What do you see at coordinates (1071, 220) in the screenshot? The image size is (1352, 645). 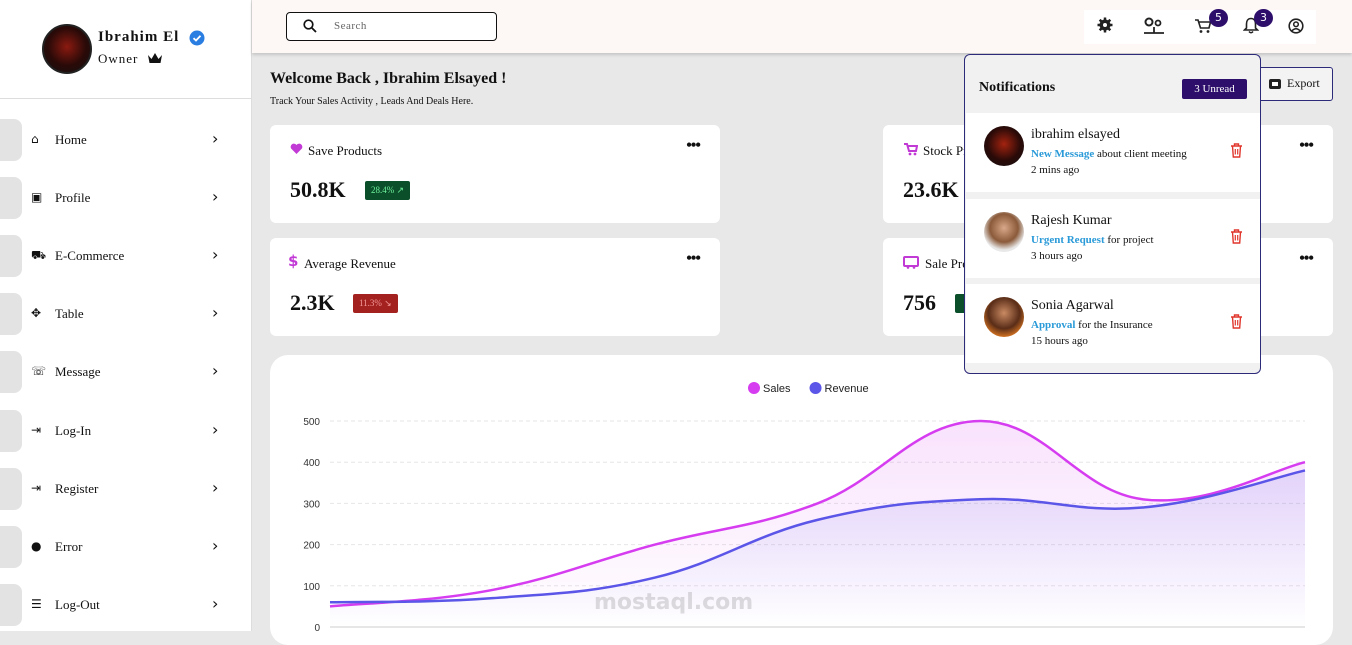 I see `sender-name: Rajesh Kumar` at bounding box center [1071, 220].